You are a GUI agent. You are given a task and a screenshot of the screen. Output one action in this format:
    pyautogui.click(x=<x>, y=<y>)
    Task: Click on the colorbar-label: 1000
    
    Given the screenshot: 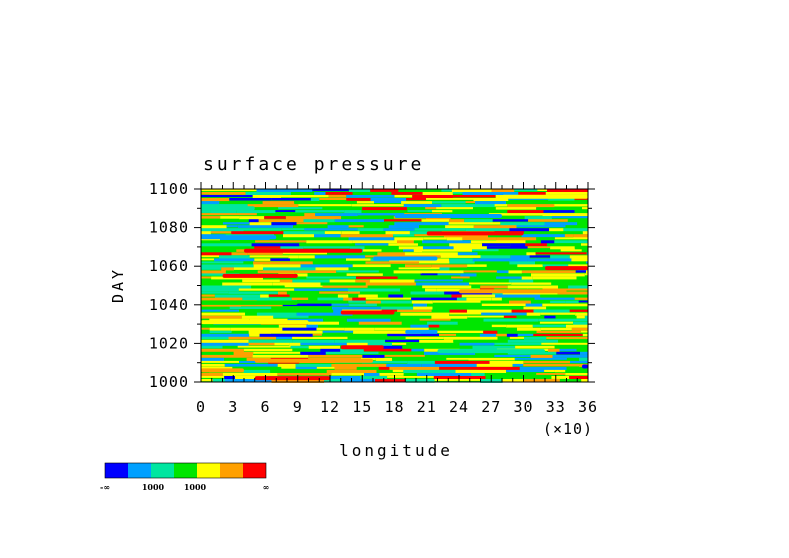 What is the action you would take?
    pyautogui.click(x=153, y=487)
    